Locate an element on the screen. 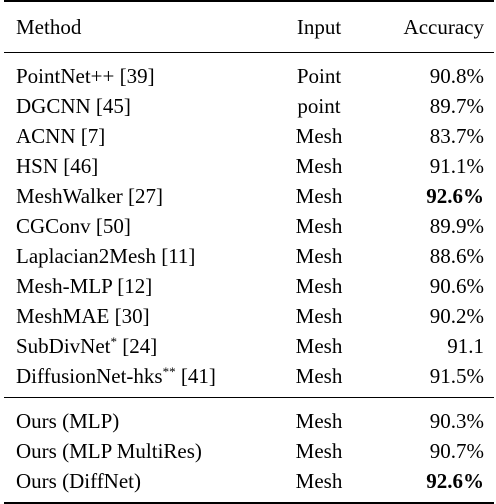 This screenshot has height=504, width=496. table-row: Mesh-MLP [12] Mesh 90.6% is located at coordinates (249, 286).